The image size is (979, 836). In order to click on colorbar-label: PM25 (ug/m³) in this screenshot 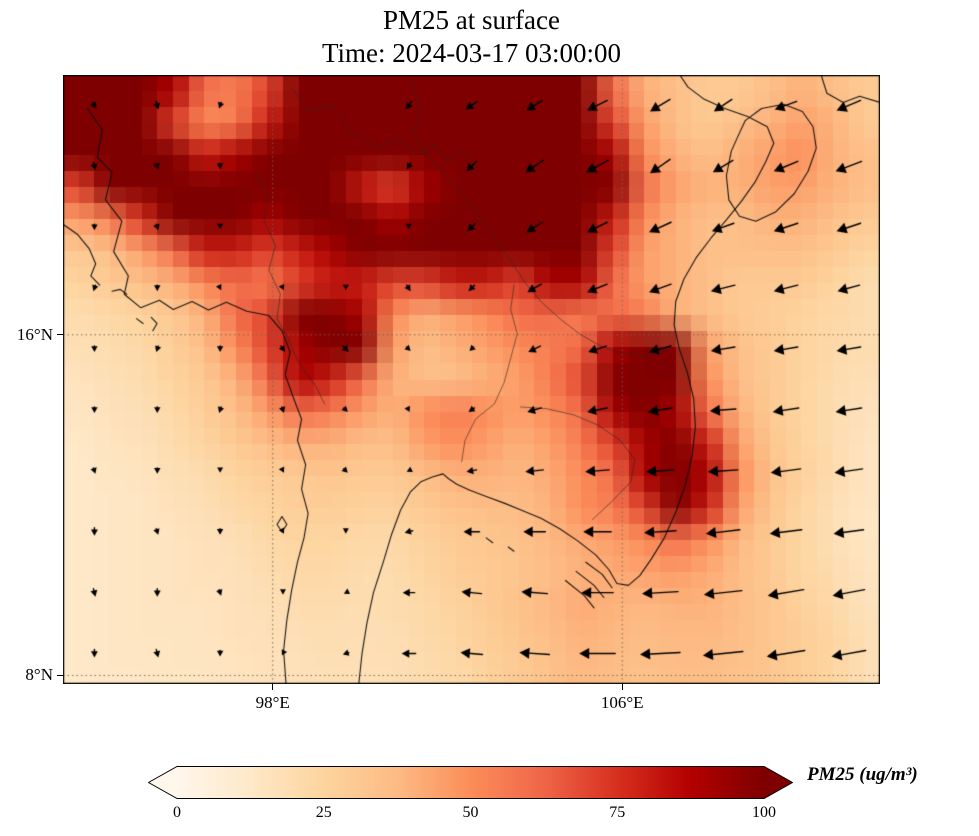, I will do `click(862, 774)`.